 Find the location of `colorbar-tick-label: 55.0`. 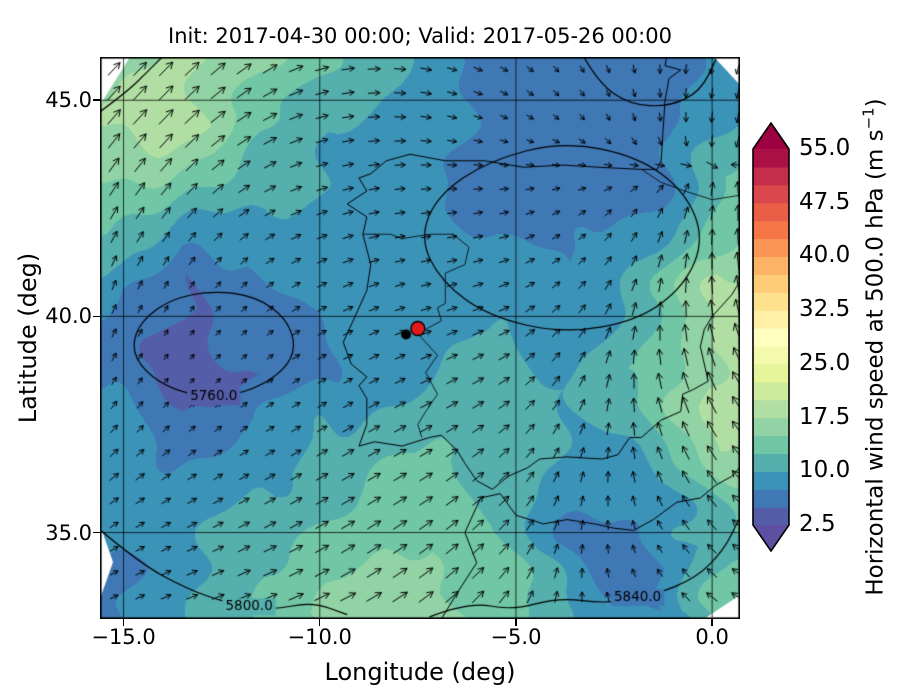

colorbar-tick-label: 55.0 is located at coordinates (825, 148).